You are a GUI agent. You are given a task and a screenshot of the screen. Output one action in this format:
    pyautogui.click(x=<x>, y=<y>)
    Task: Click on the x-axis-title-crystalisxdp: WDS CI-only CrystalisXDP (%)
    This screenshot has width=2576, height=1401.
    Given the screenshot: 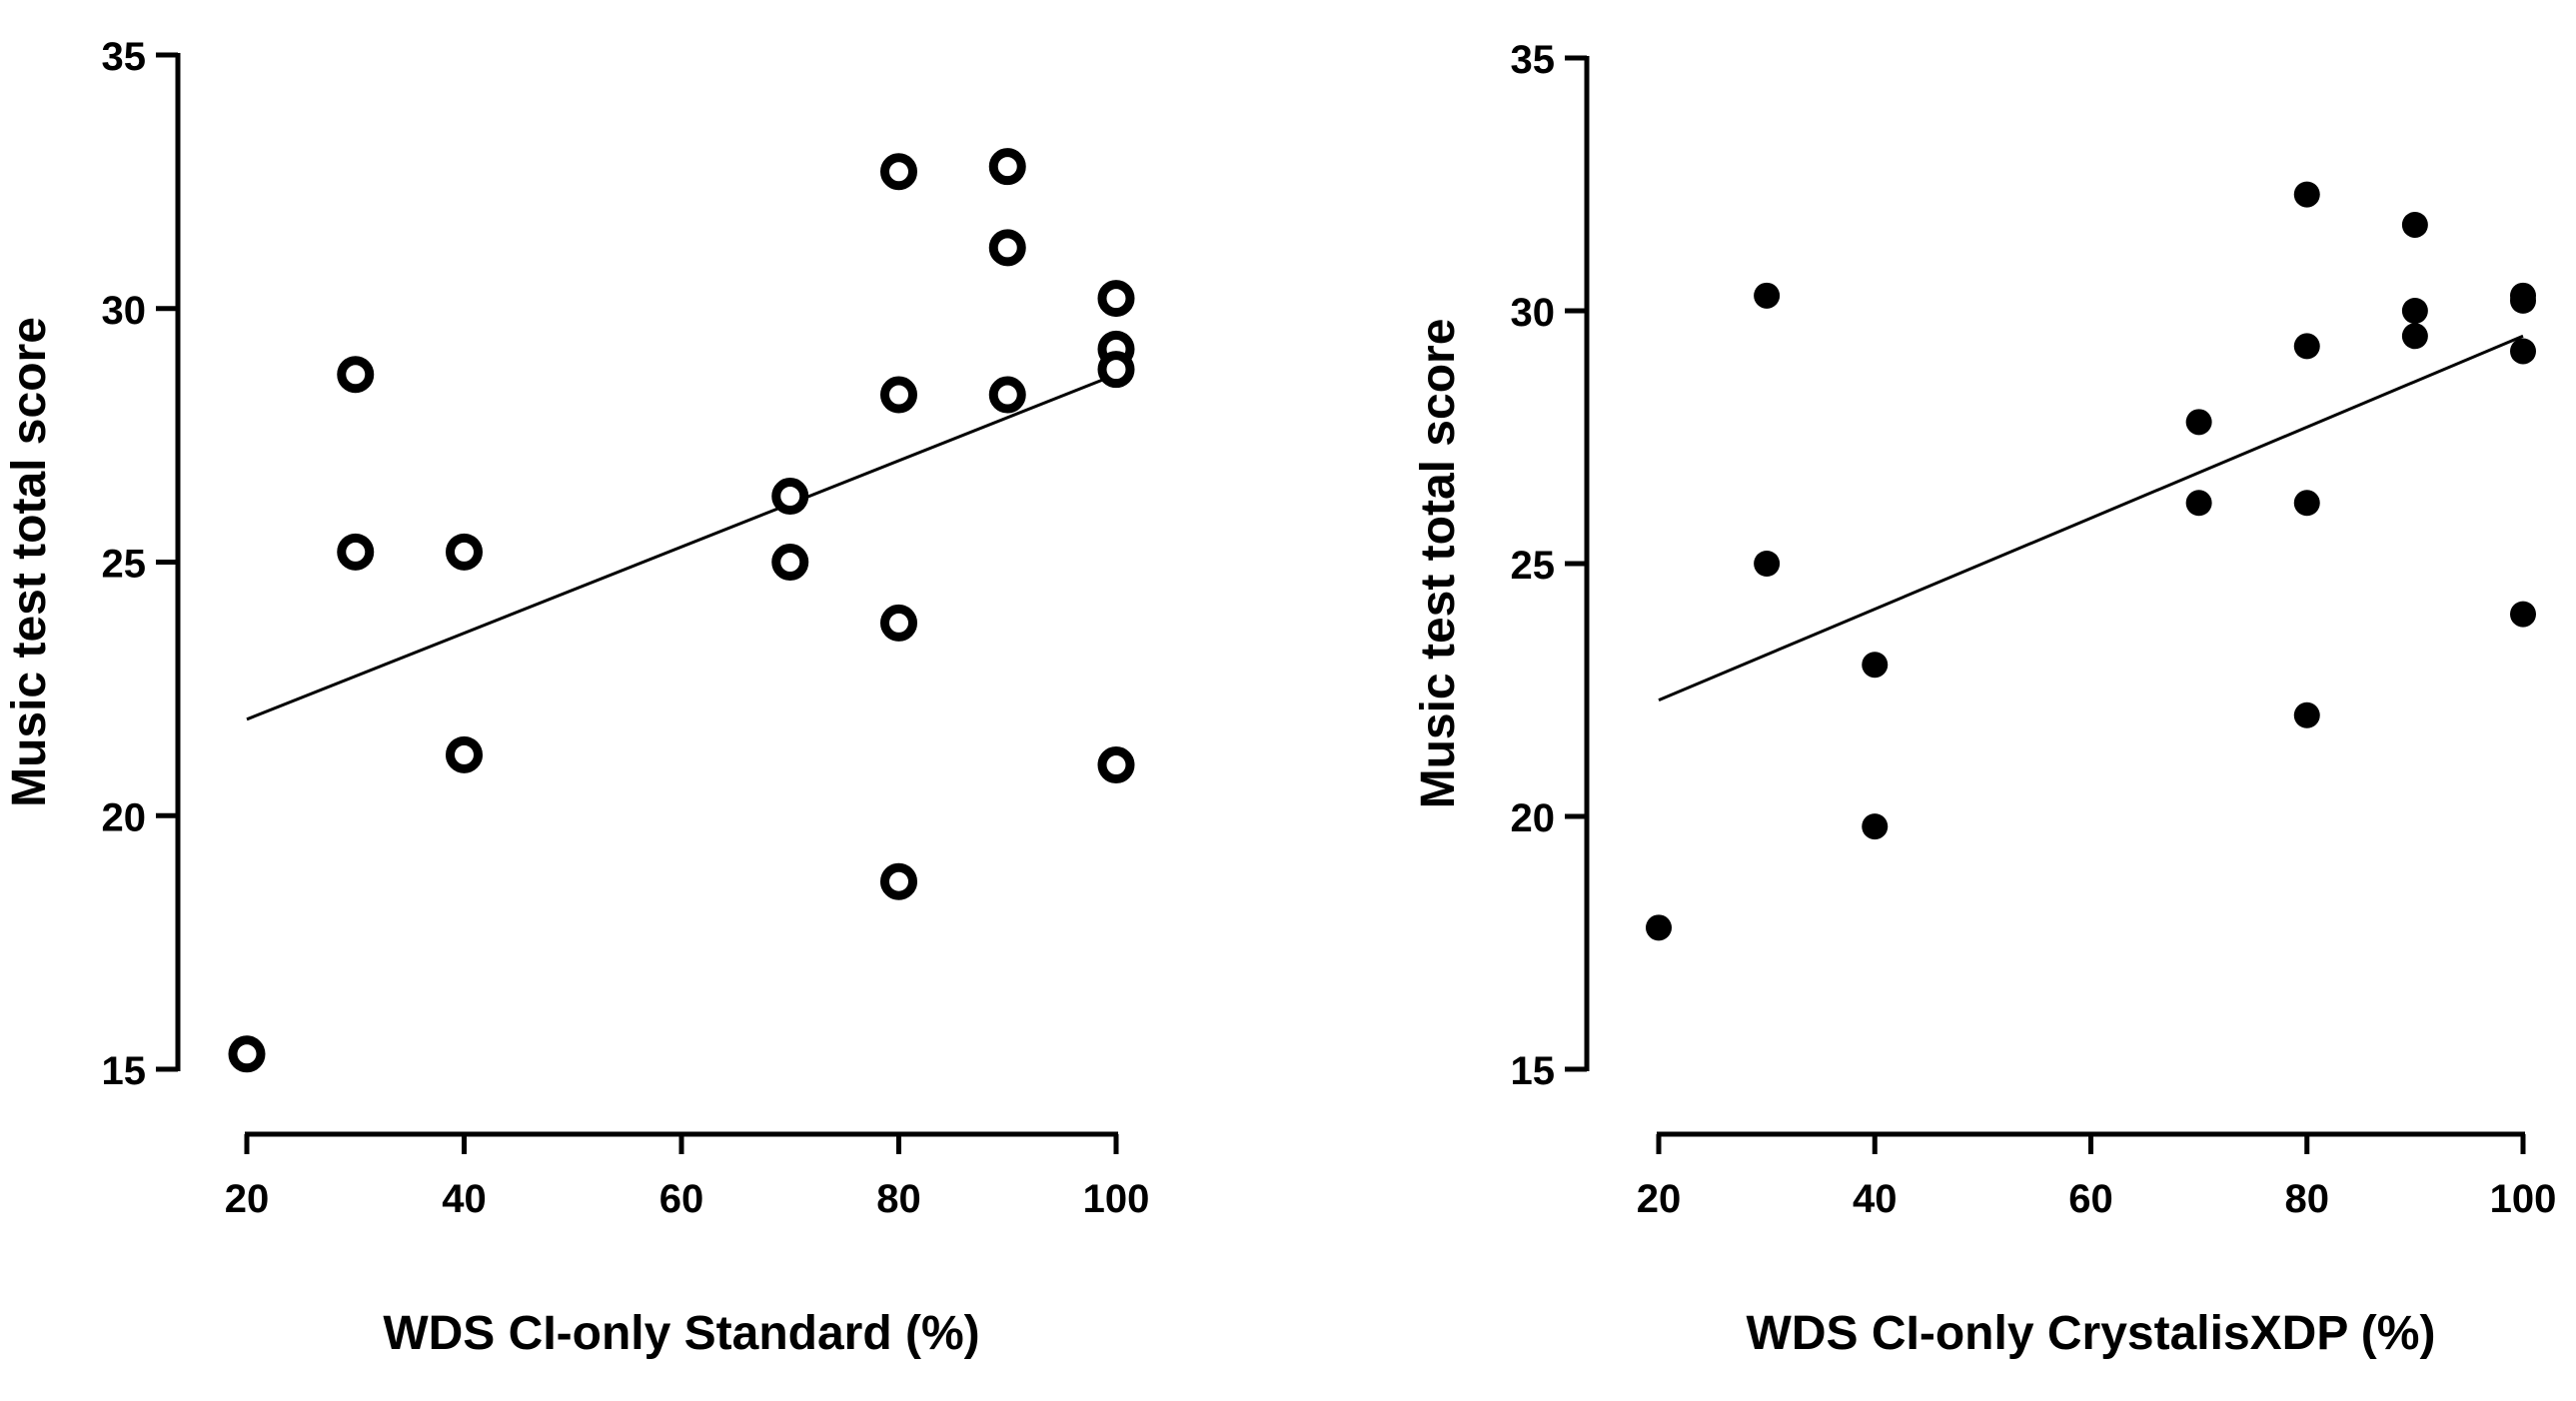 What is the action you would take?
    pyautogui.click(x=2091, y=1333)
    